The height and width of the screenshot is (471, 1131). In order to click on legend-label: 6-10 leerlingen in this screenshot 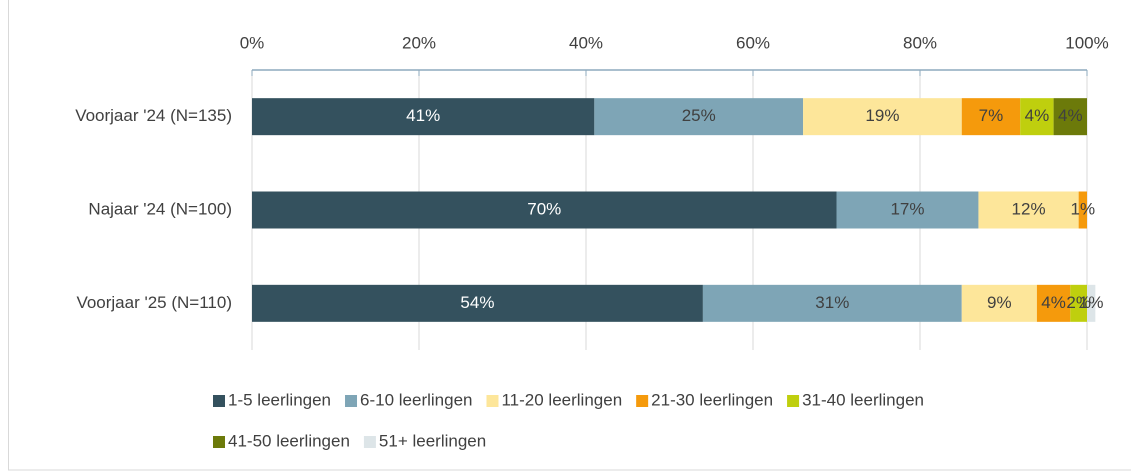, I will do `click(416, 399)`.